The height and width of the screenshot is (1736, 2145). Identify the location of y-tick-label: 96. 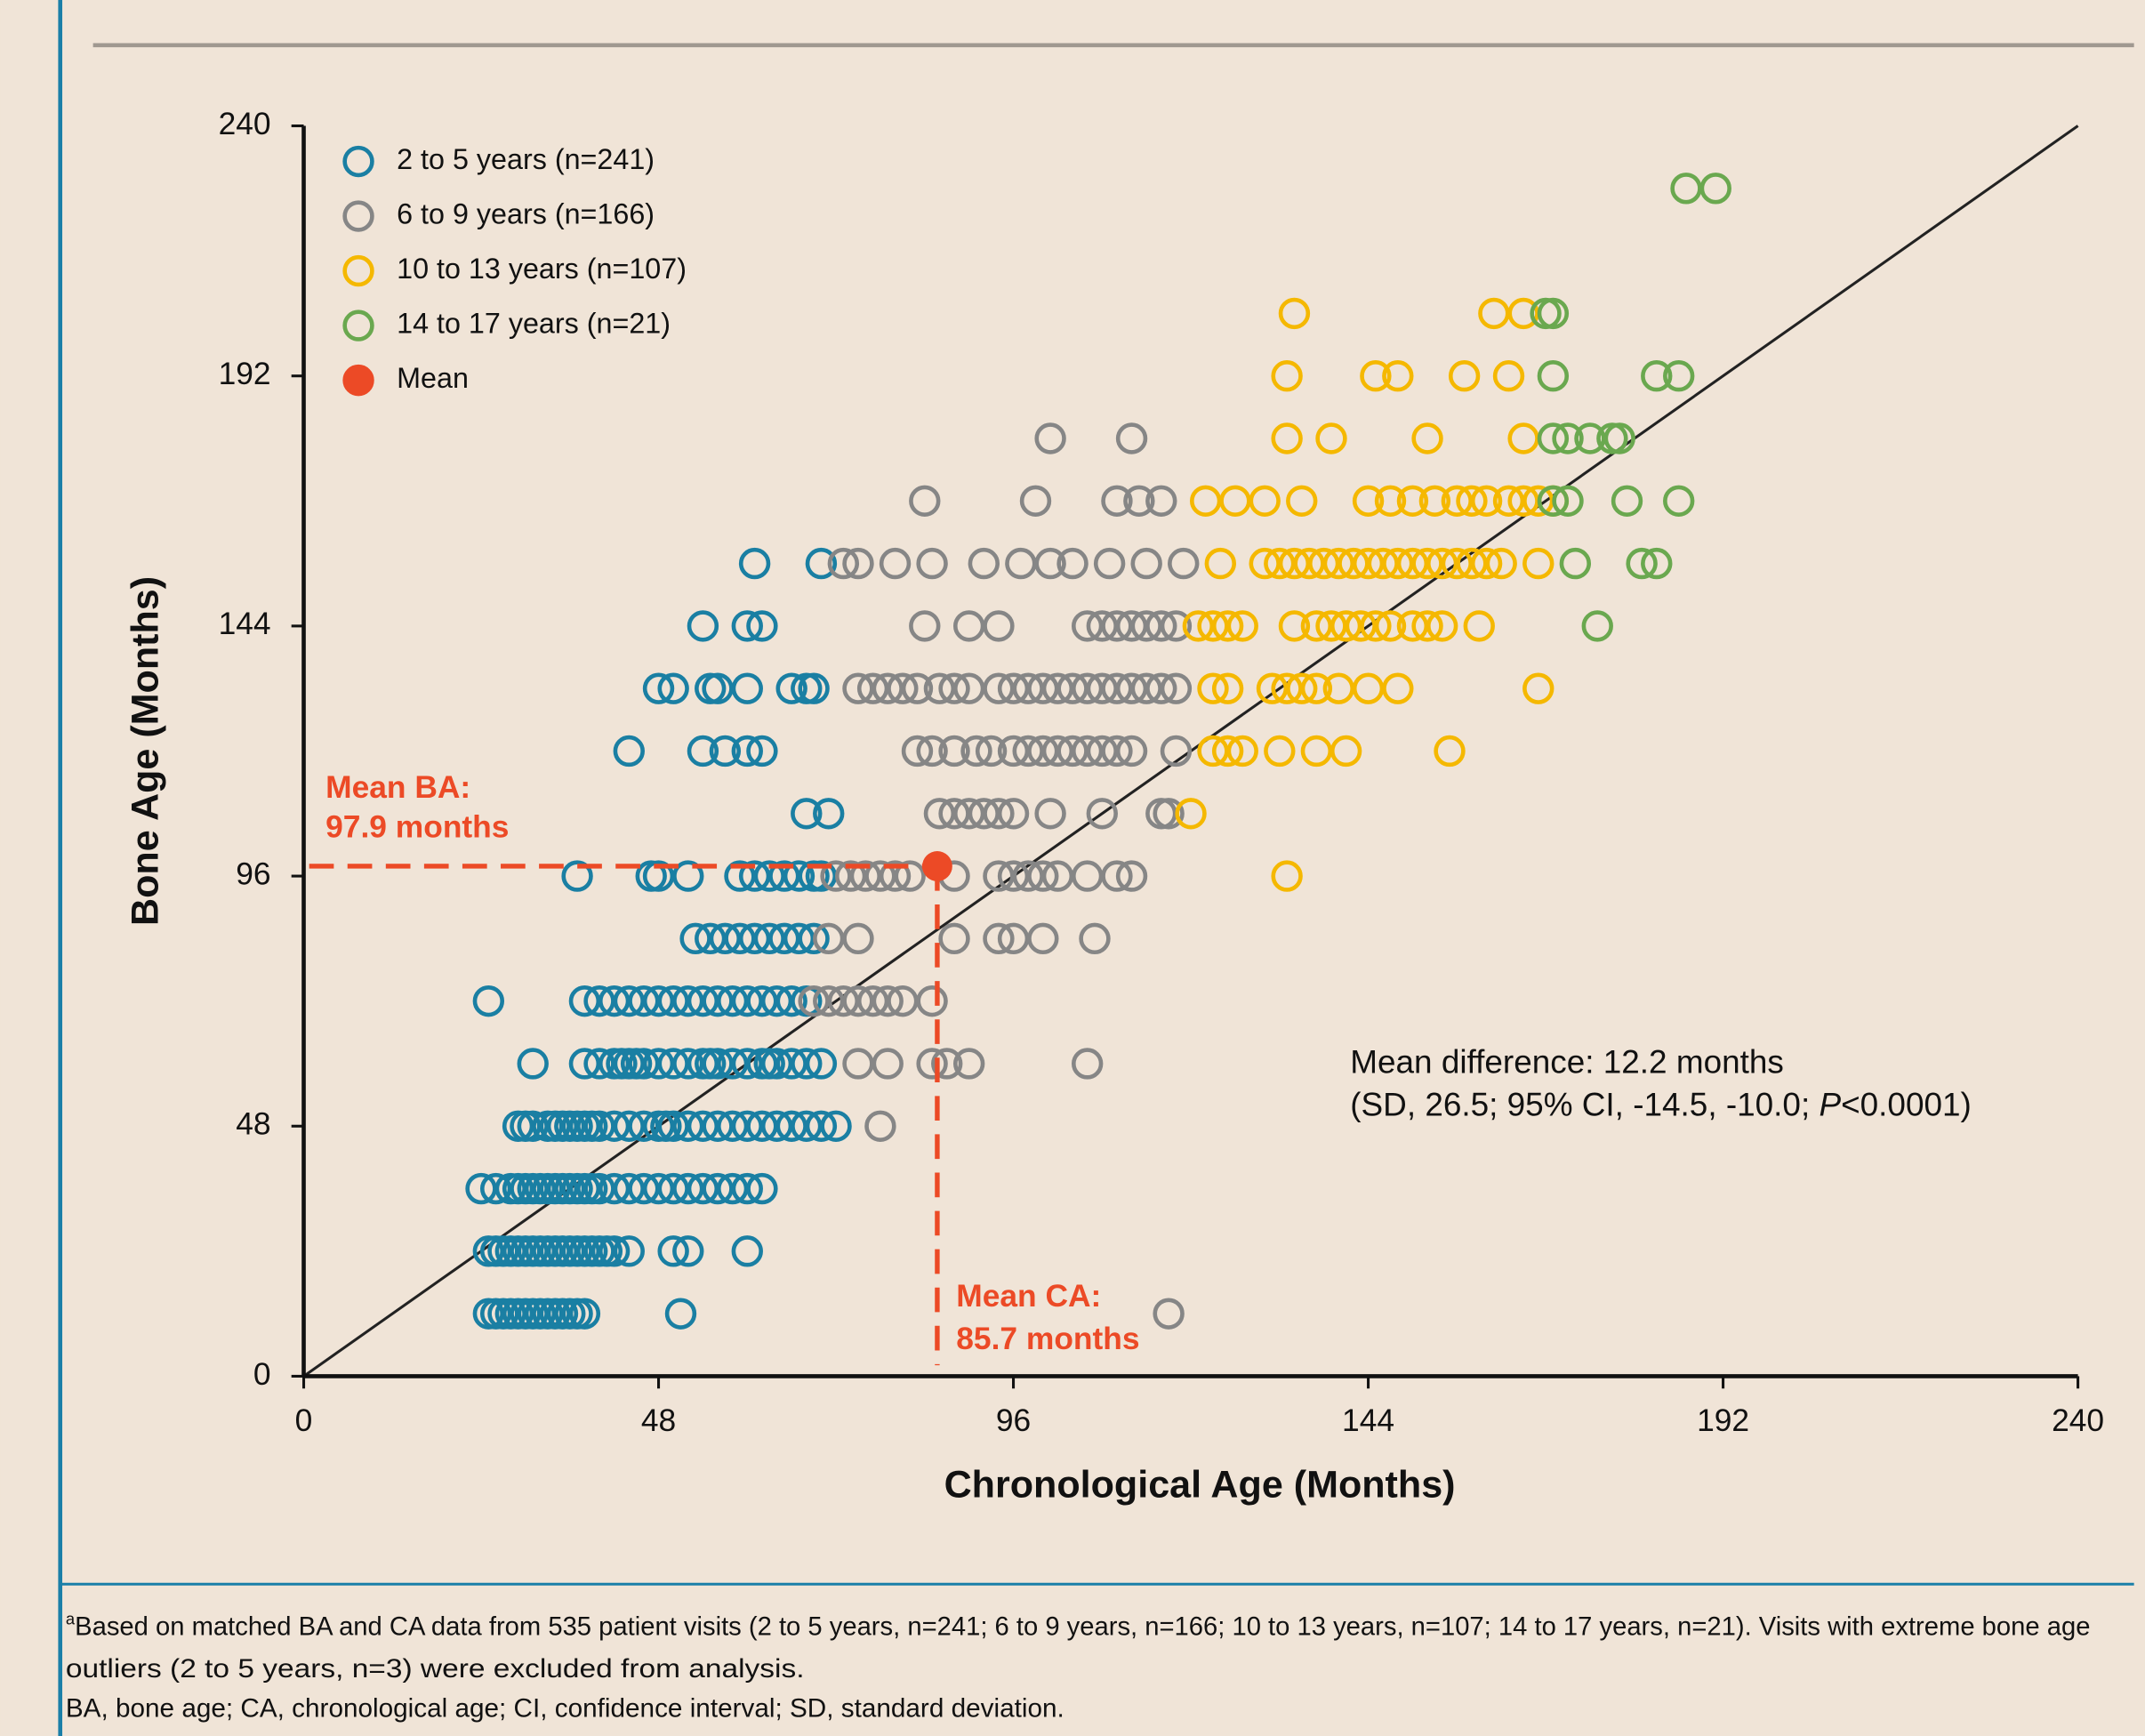
(253, 873).